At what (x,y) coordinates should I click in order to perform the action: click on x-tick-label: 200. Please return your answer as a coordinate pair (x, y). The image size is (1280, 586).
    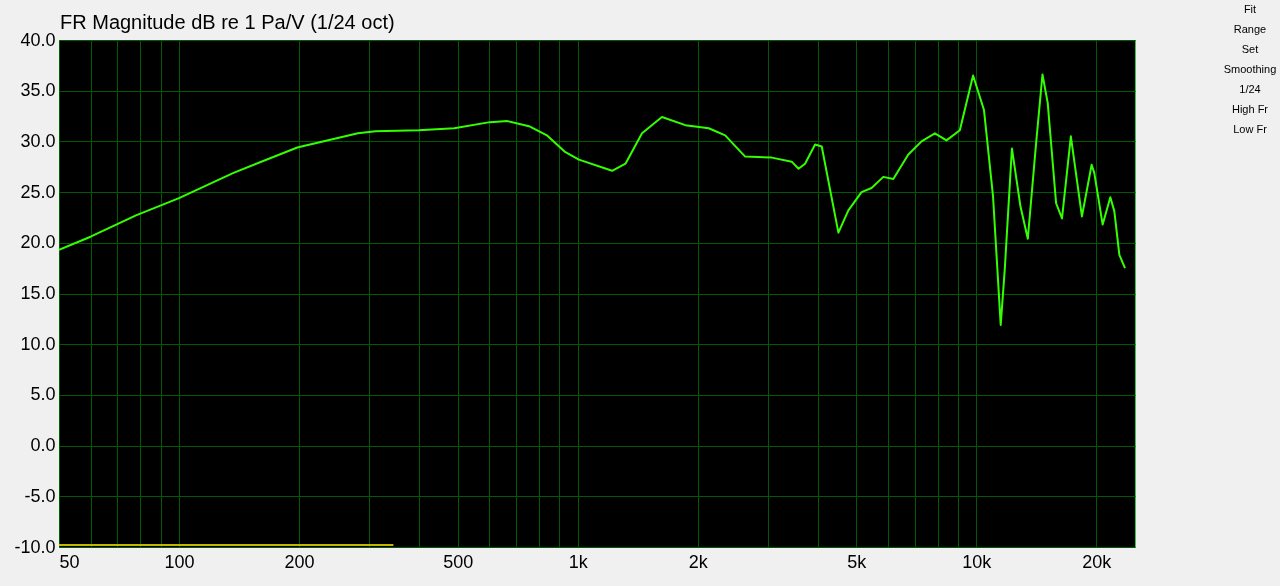
    Looking at the image, I should click on (299, 561).